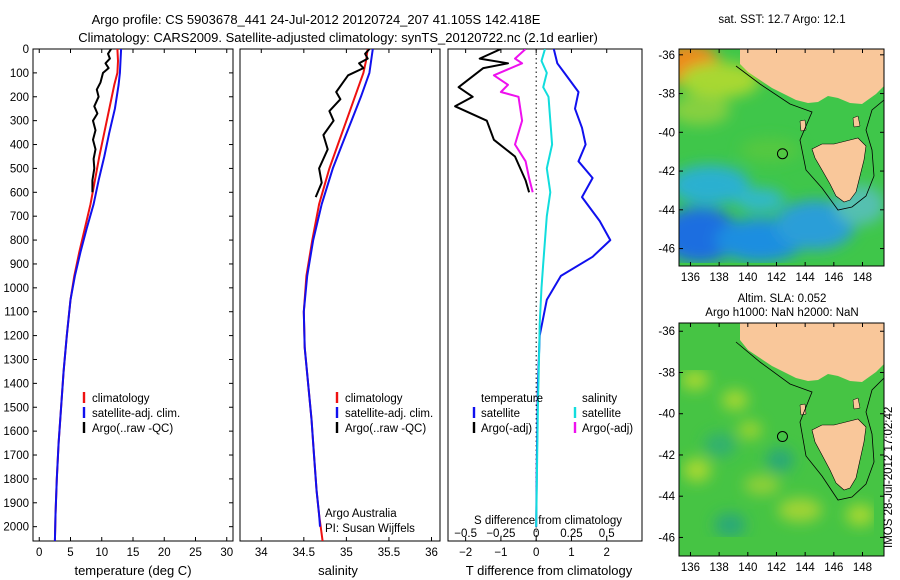 This screenshot has width=900, height=580. I want to click on depth-tick-label: 1000, so click(16, 289).